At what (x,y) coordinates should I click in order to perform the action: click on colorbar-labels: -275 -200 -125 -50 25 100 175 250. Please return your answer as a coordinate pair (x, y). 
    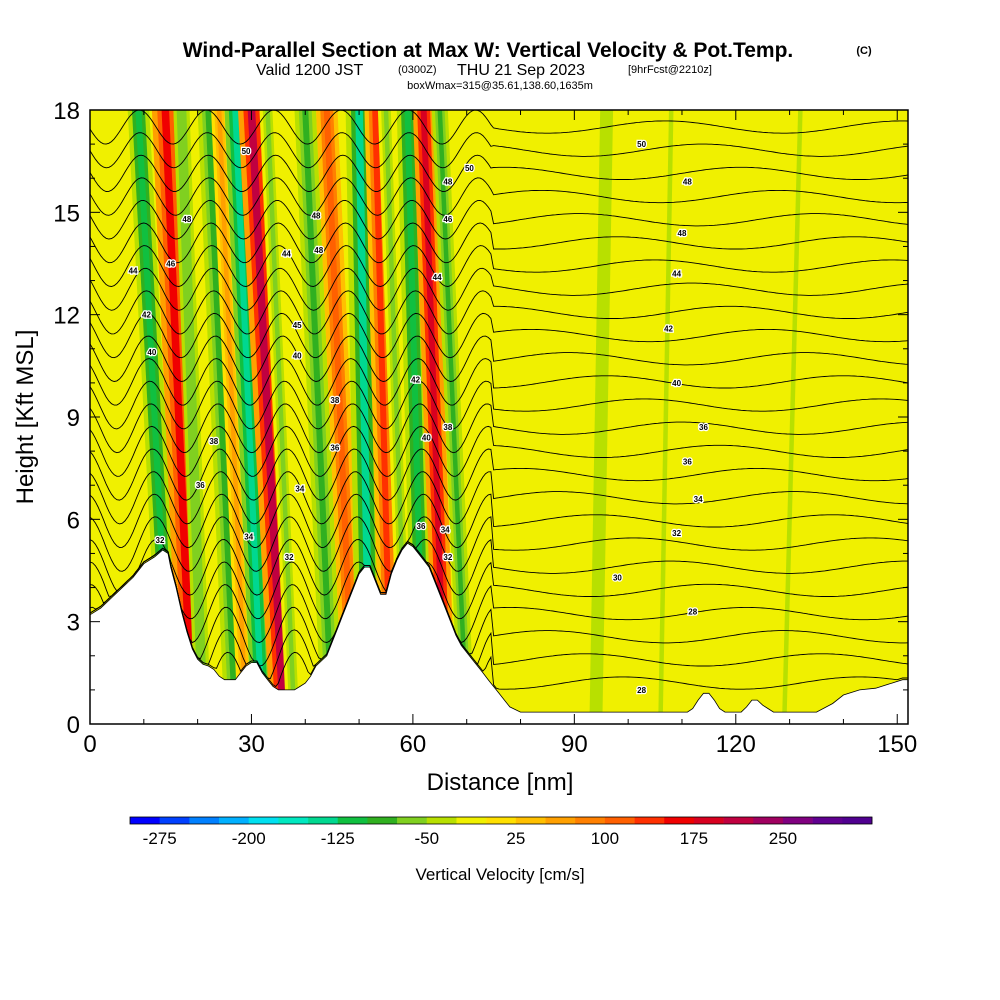
    Looking at the image, I should click on (470, 838).